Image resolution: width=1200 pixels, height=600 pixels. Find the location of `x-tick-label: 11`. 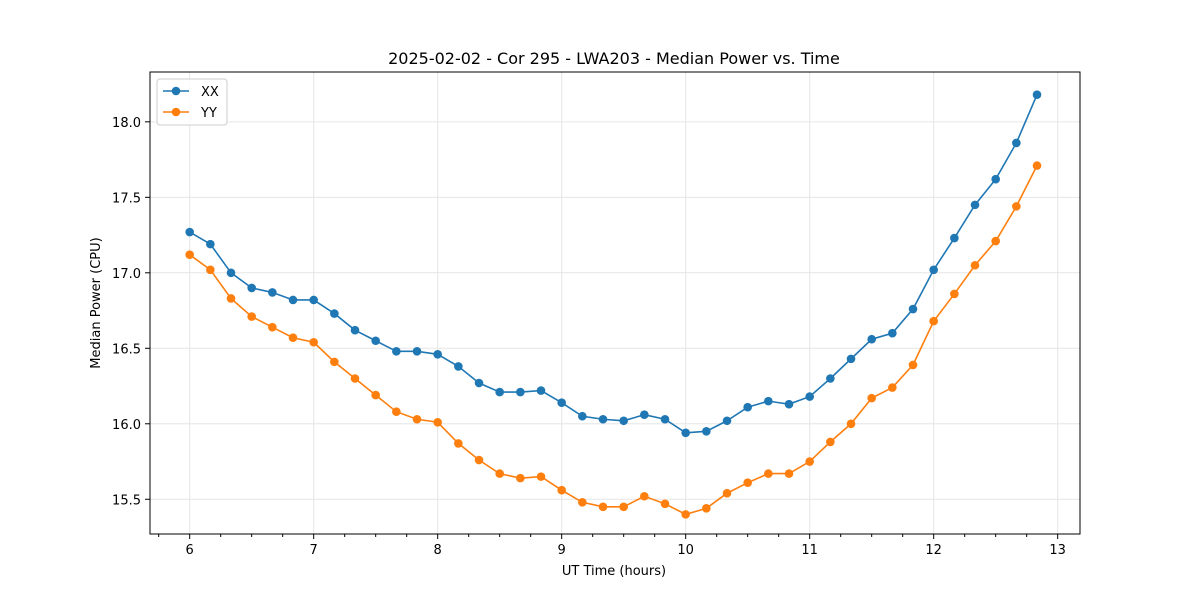

x-tick-label: 11 is located at coordinates (809, 550).